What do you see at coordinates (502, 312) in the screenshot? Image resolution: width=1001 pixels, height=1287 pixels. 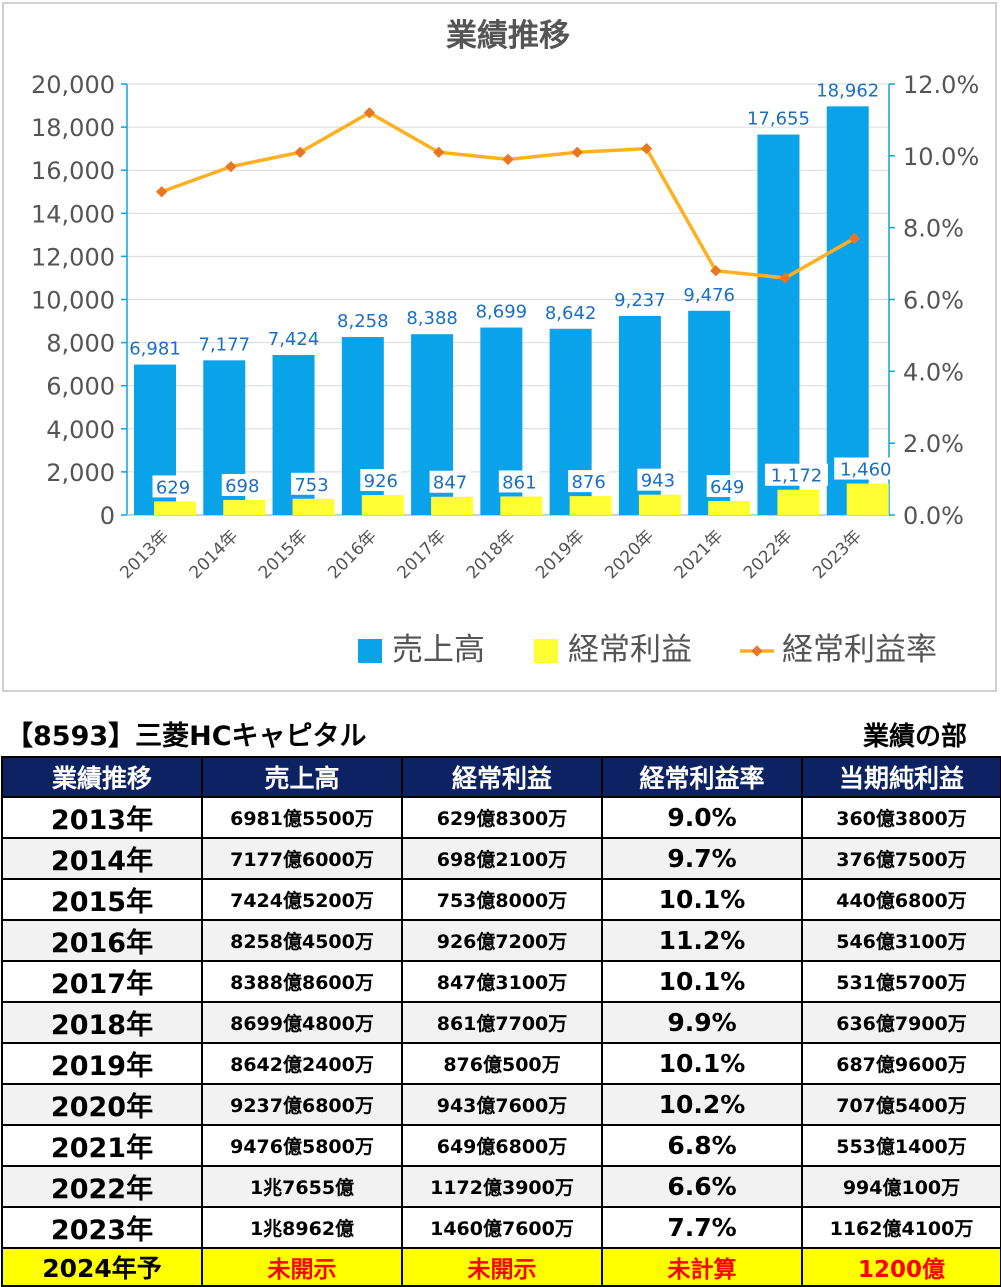 I see `data-label-sales: 8,699` at bounding box center [502, 312].